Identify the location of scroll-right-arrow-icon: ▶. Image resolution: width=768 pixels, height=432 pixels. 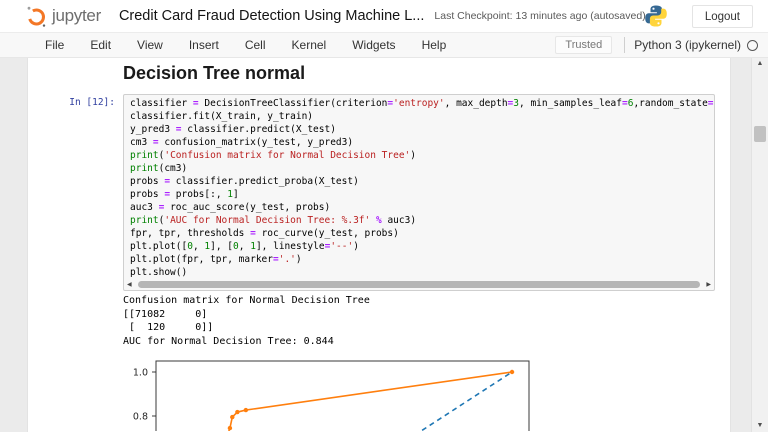
(708, 284).